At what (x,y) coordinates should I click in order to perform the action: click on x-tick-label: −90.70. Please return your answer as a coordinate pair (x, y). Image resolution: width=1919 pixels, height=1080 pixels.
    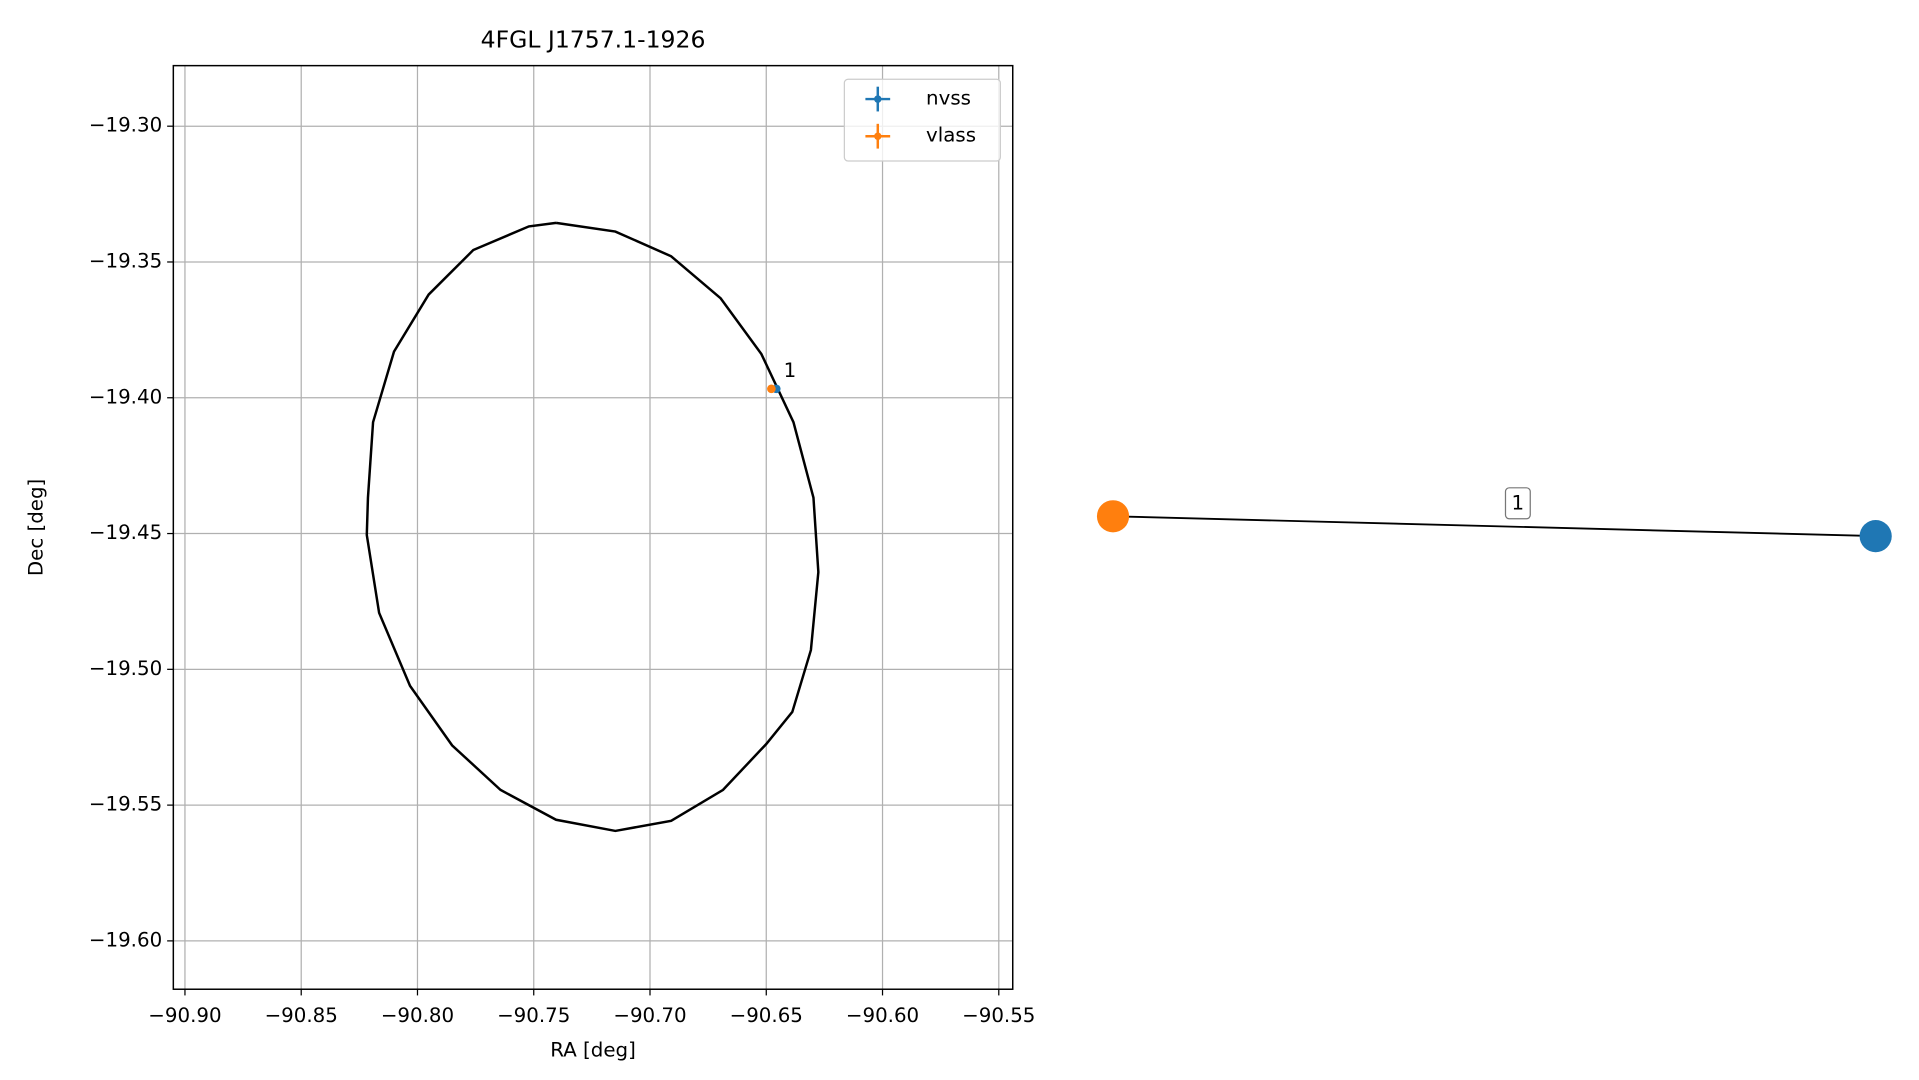
    Looking at the image, I should click on (649, 1015).